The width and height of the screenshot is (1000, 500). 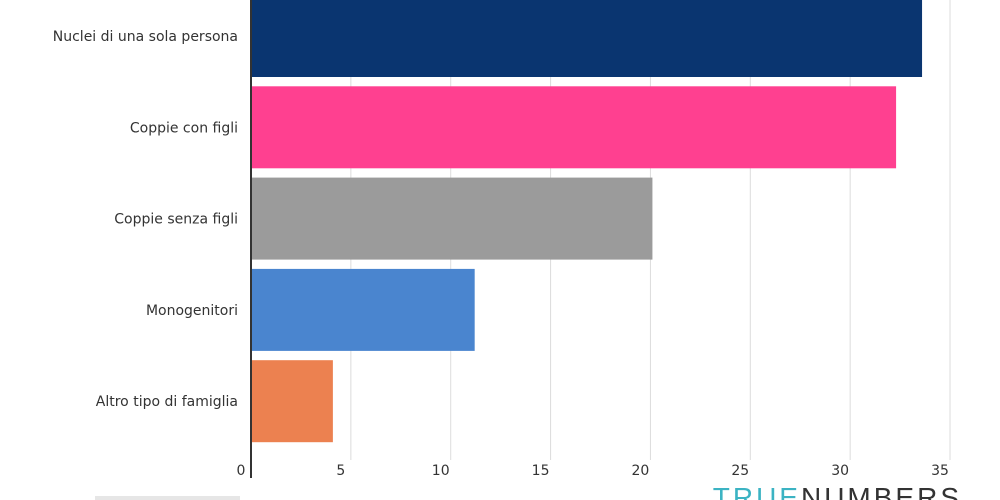 I want to click on category-label: Altro tipo di famiglia, so click(x=167, y=402).